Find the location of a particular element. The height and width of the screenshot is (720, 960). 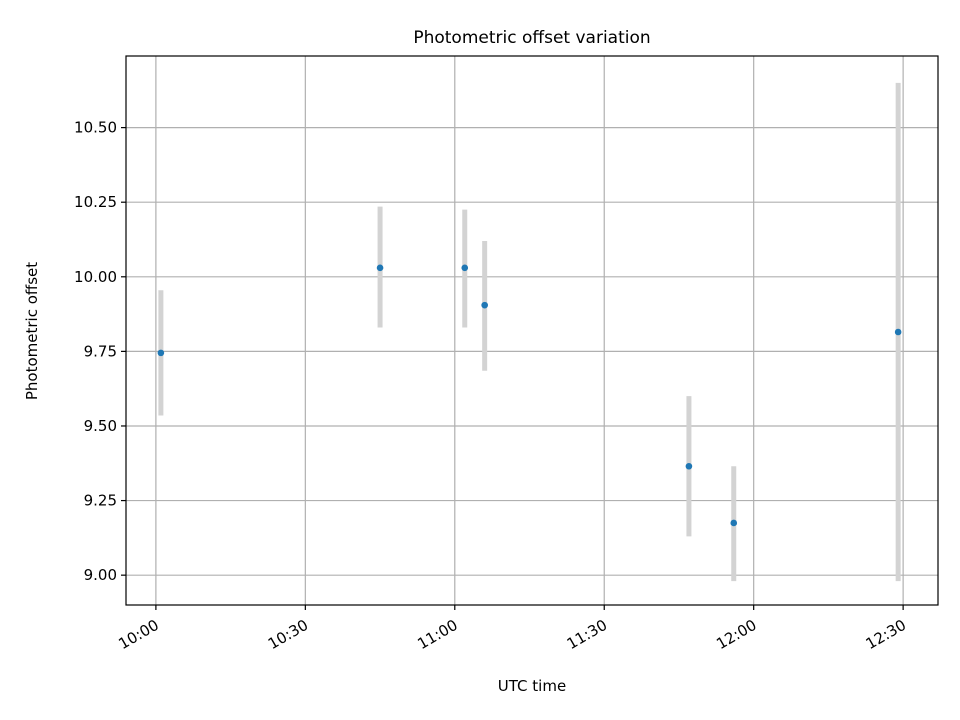

y-axis-ticks: 9.00 9.25 9.50 9.75 10.00 10.25 10.50 is located at coordinates (100, 351).